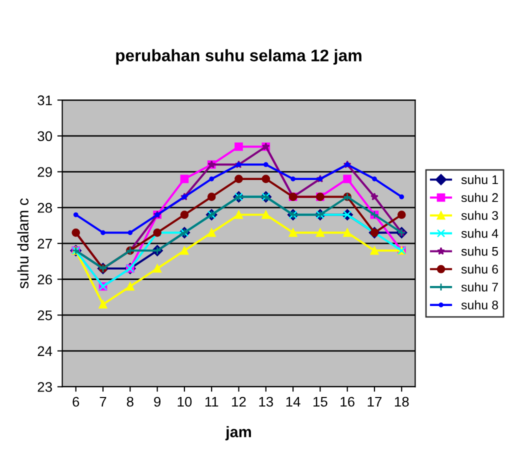 The image size is (519, 455). What do you see at coordinates (479, 233) in the screenshot?
I see `legend-label: suhu 4` at bounding box center [479, 233].